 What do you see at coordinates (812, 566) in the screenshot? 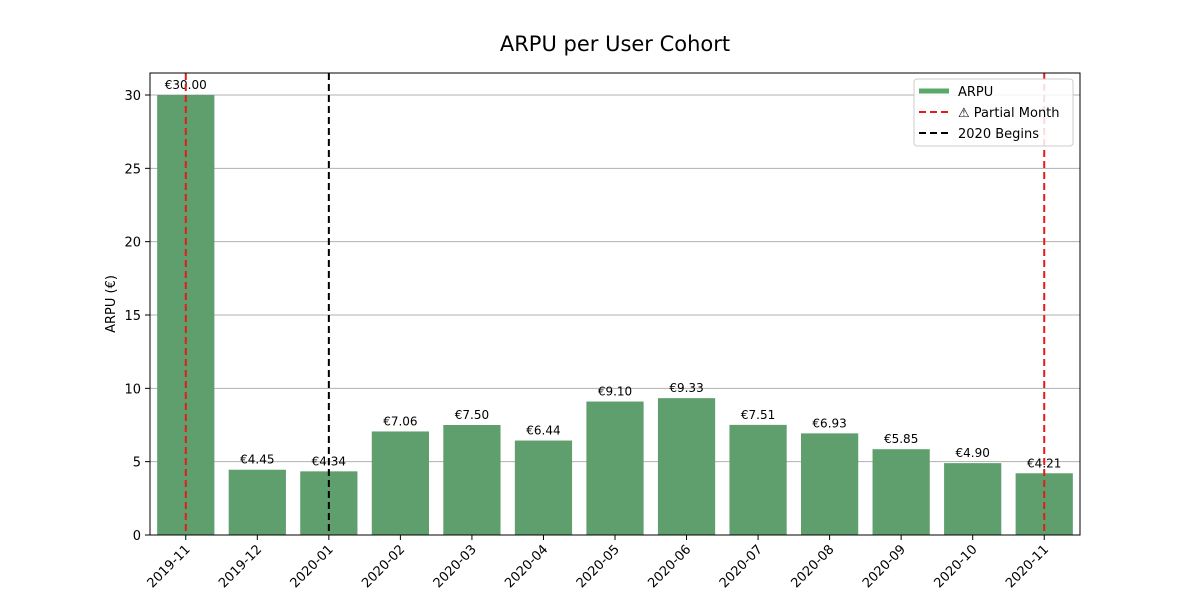
I see `x-tick-label-2020-08: 2020-08` at bounding box center [812, 566].